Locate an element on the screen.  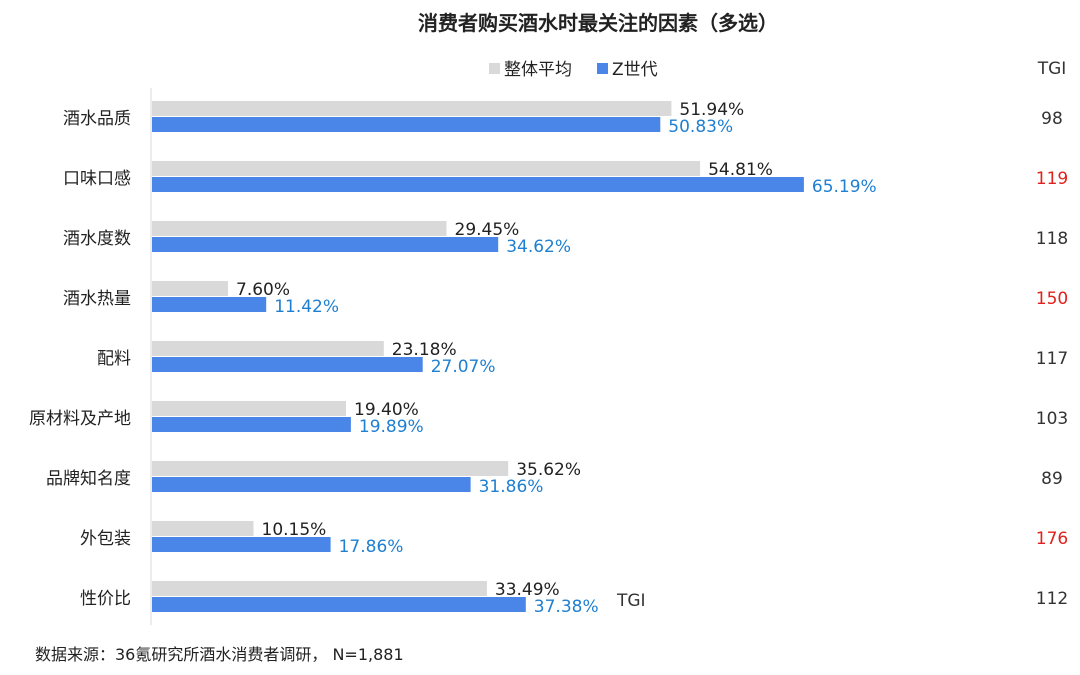
tgi-value-quality: 98 is located at coordinates (1052, 119).